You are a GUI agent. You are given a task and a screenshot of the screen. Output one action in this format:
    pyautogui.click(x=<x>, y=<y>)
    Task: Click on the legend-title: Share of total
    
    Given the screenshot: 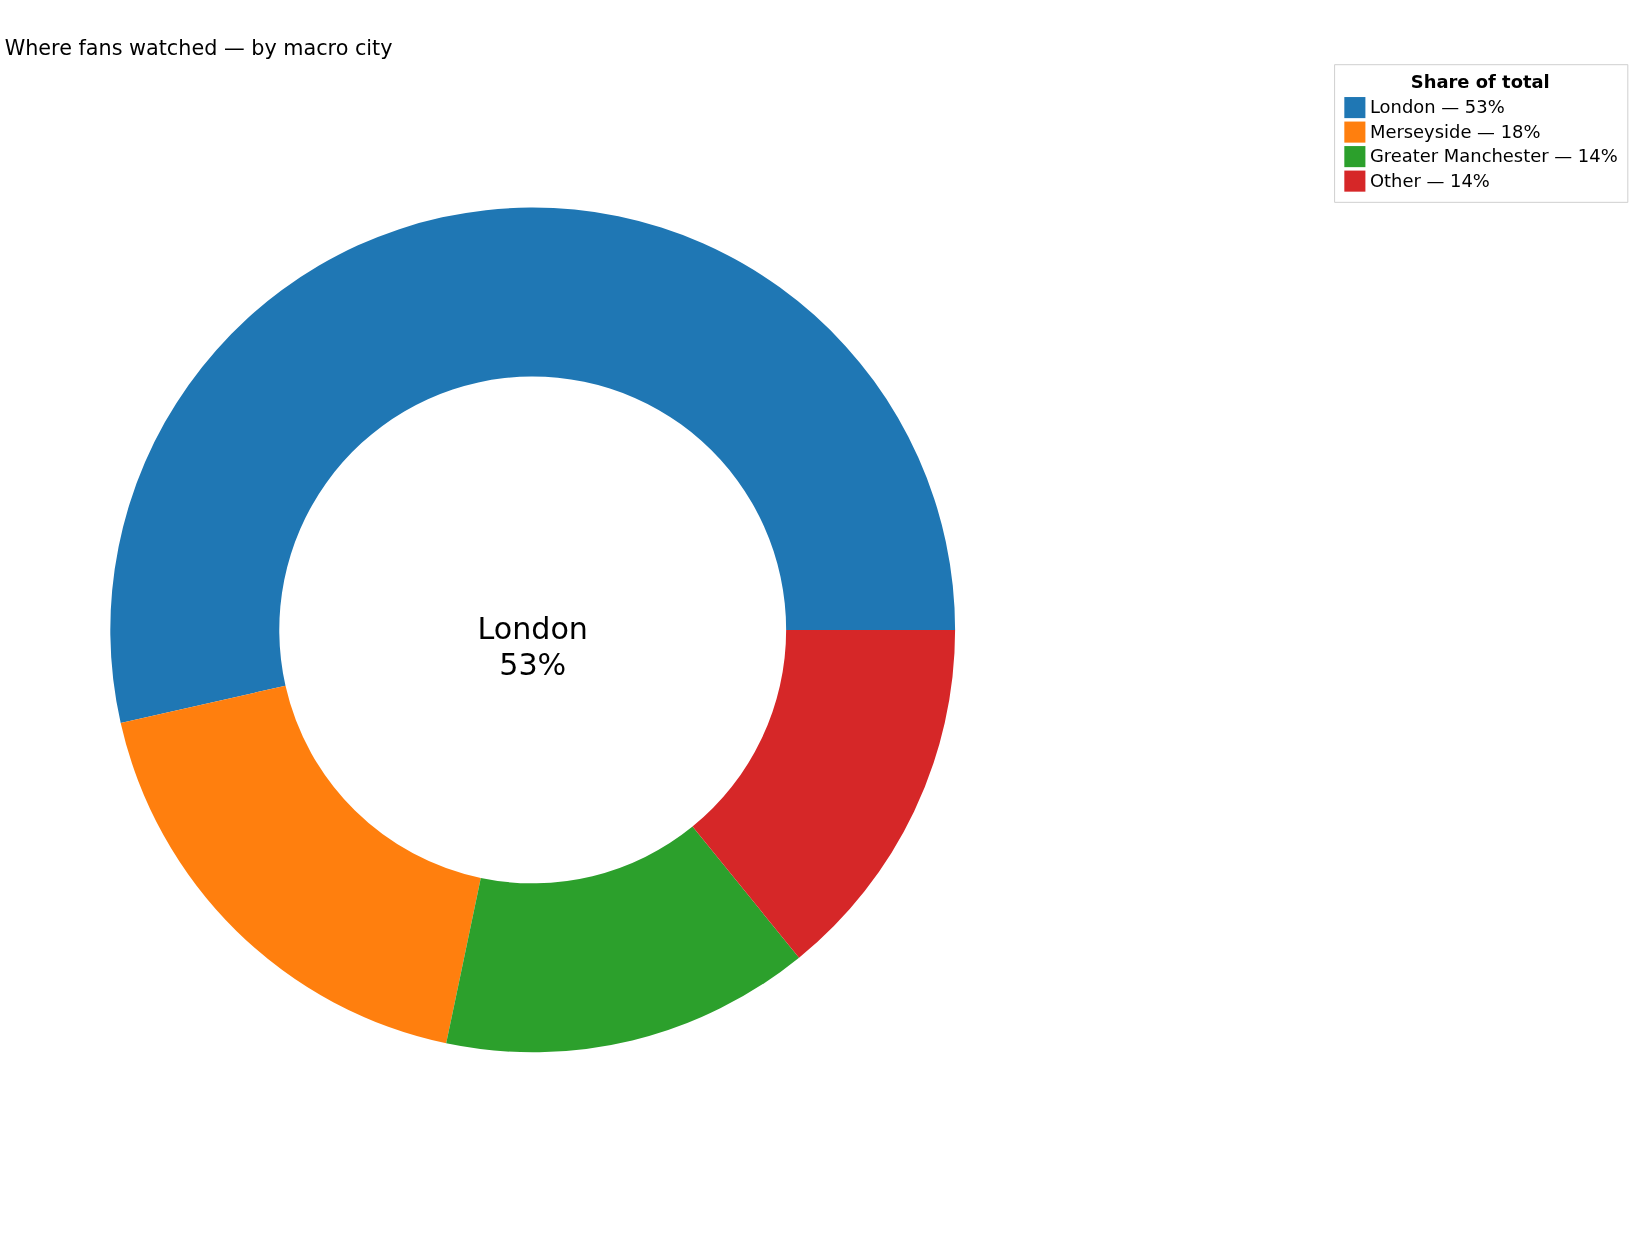 What is the action you would take?
    pyautogui.click(x=1480, y=81)
    